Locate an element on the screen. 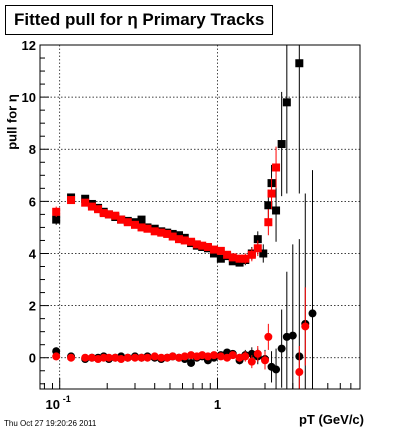 The height and width of the screenshot is (433, 400). y-axis-label-text: pull for η is located at coordinates (12, 122).